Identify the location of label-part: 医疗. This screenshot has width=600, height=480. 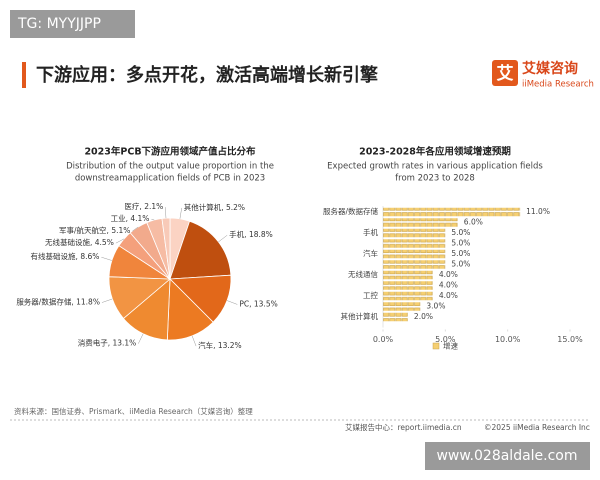
(131, 206).